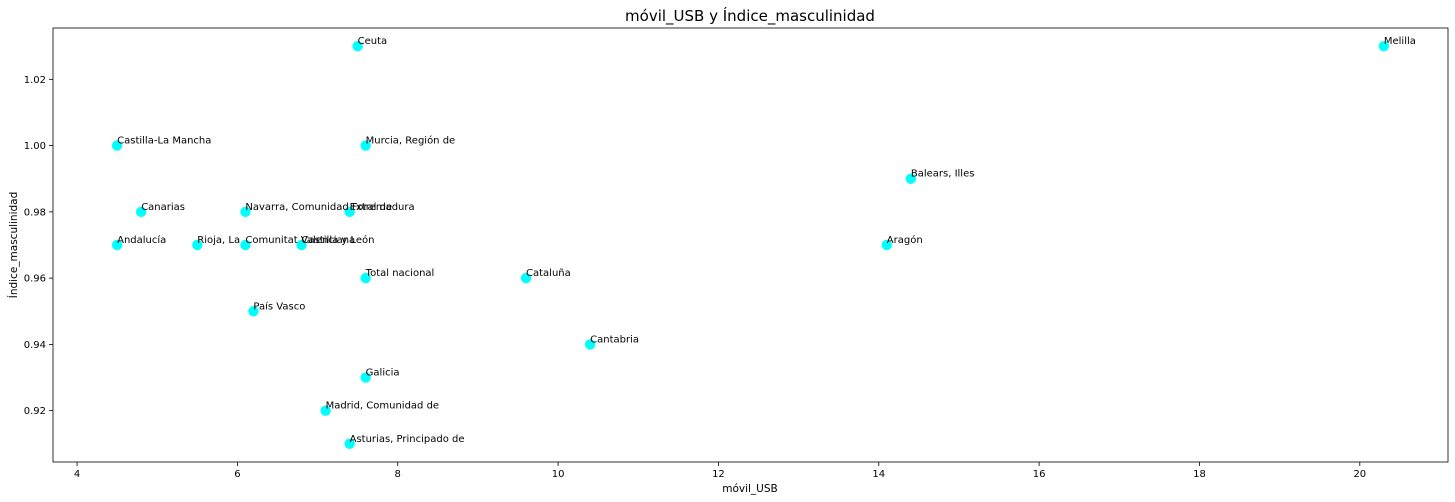 The height and width of the screenshot is (502, 1455). Describe the element at coordinates (1400, 41) in the screenshot. I see `point-label: Melilla` at that location.